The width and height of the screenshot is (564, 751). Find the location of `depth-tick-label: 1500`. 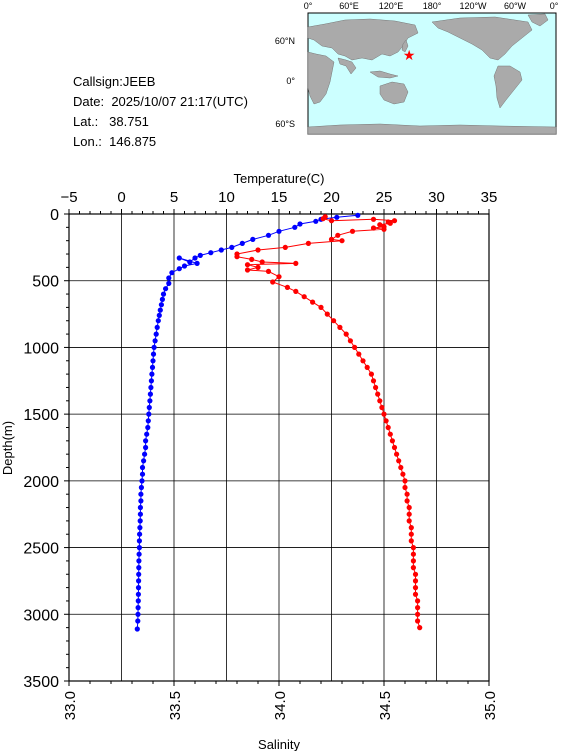

depth-tick-label: 1500 is located at coordinates (41, 415).